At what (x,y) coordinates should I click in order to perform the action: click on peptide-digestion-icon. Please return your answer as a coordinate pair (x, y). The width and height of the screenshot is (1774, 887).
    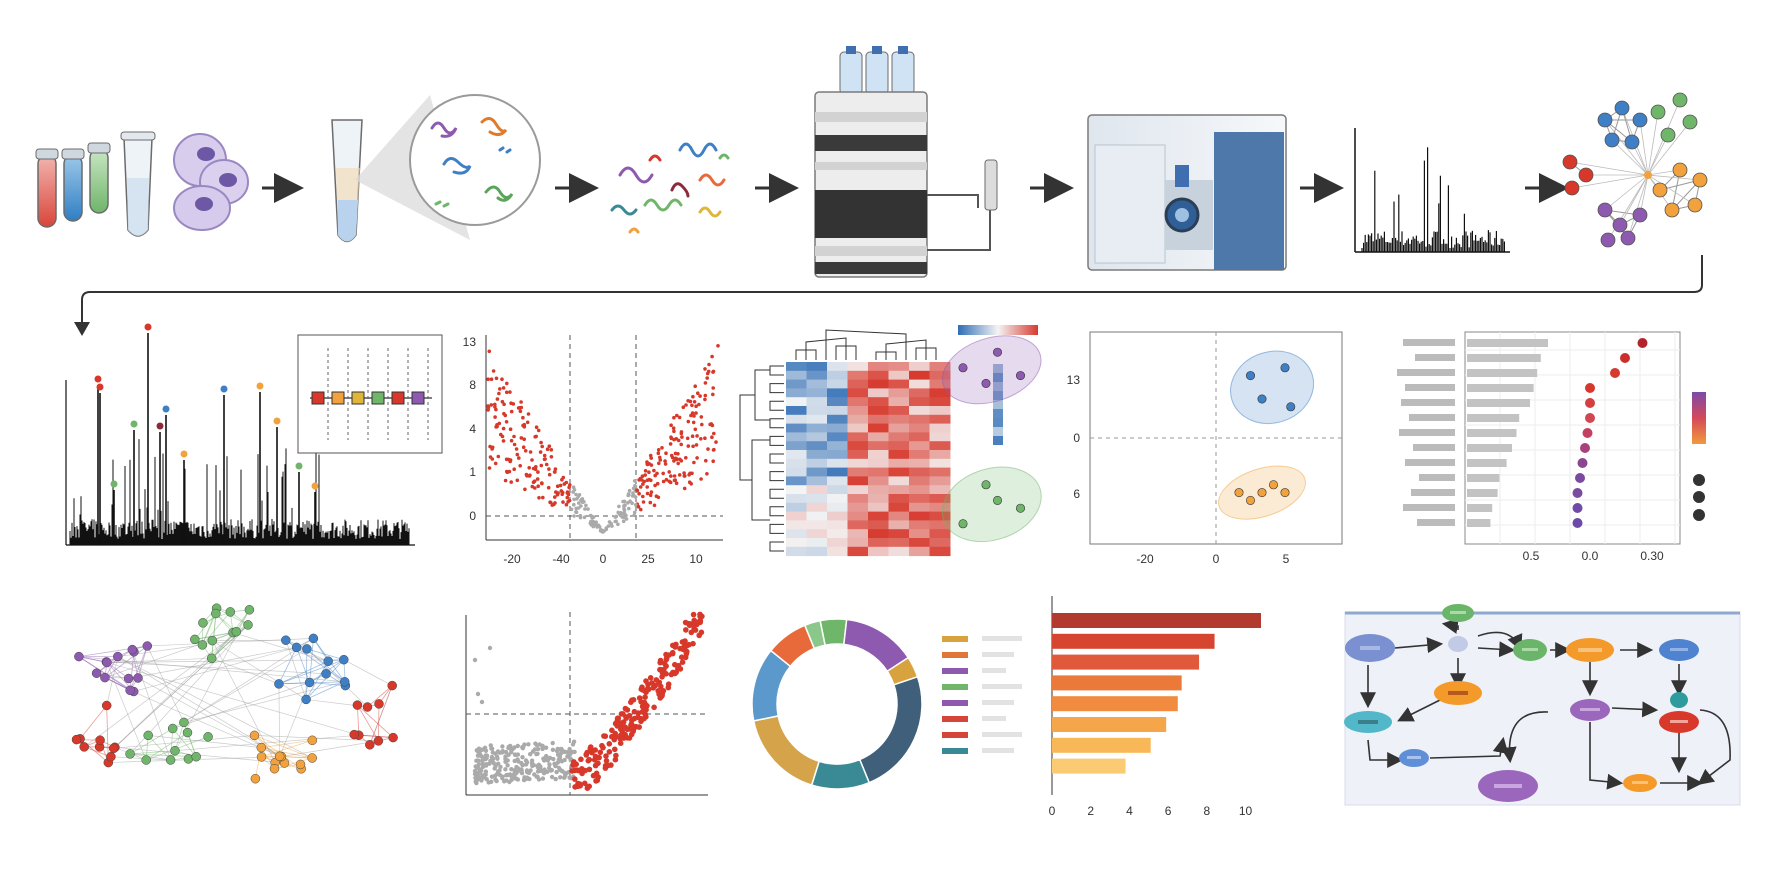
    Looking at the image, I should click on (670, 188).